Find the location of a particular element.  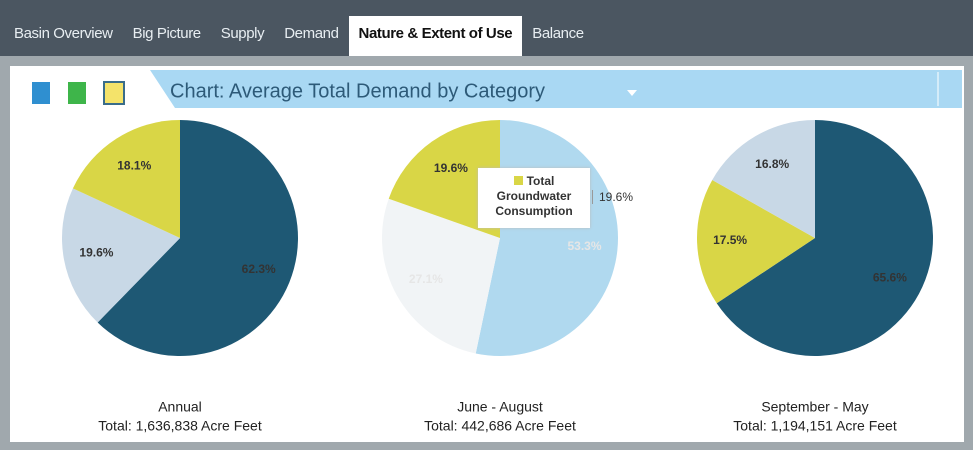

pie-title: September - May is located at coordinates (814, 407).